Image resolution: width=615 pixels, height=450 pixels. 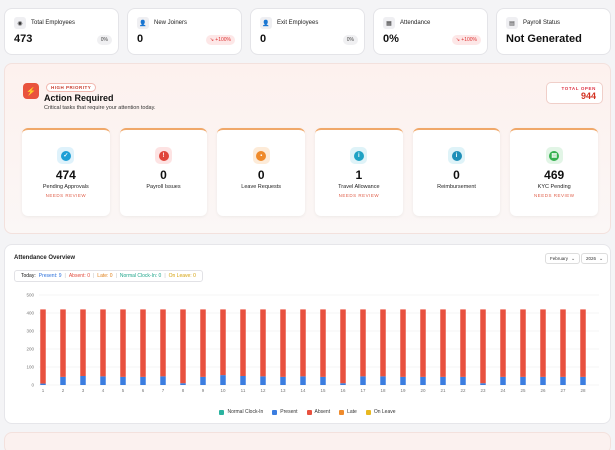 I want to click on tile-label: Reimbursement, so click(x=456, y=187).